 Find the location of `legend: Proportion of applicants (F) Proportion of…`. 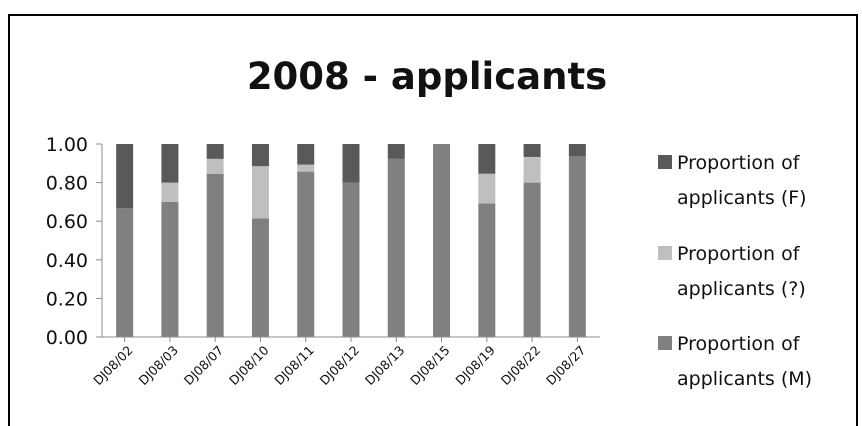

legend: Proportion of applicants (F) Proportion of… is located at coordinates (735, 271).